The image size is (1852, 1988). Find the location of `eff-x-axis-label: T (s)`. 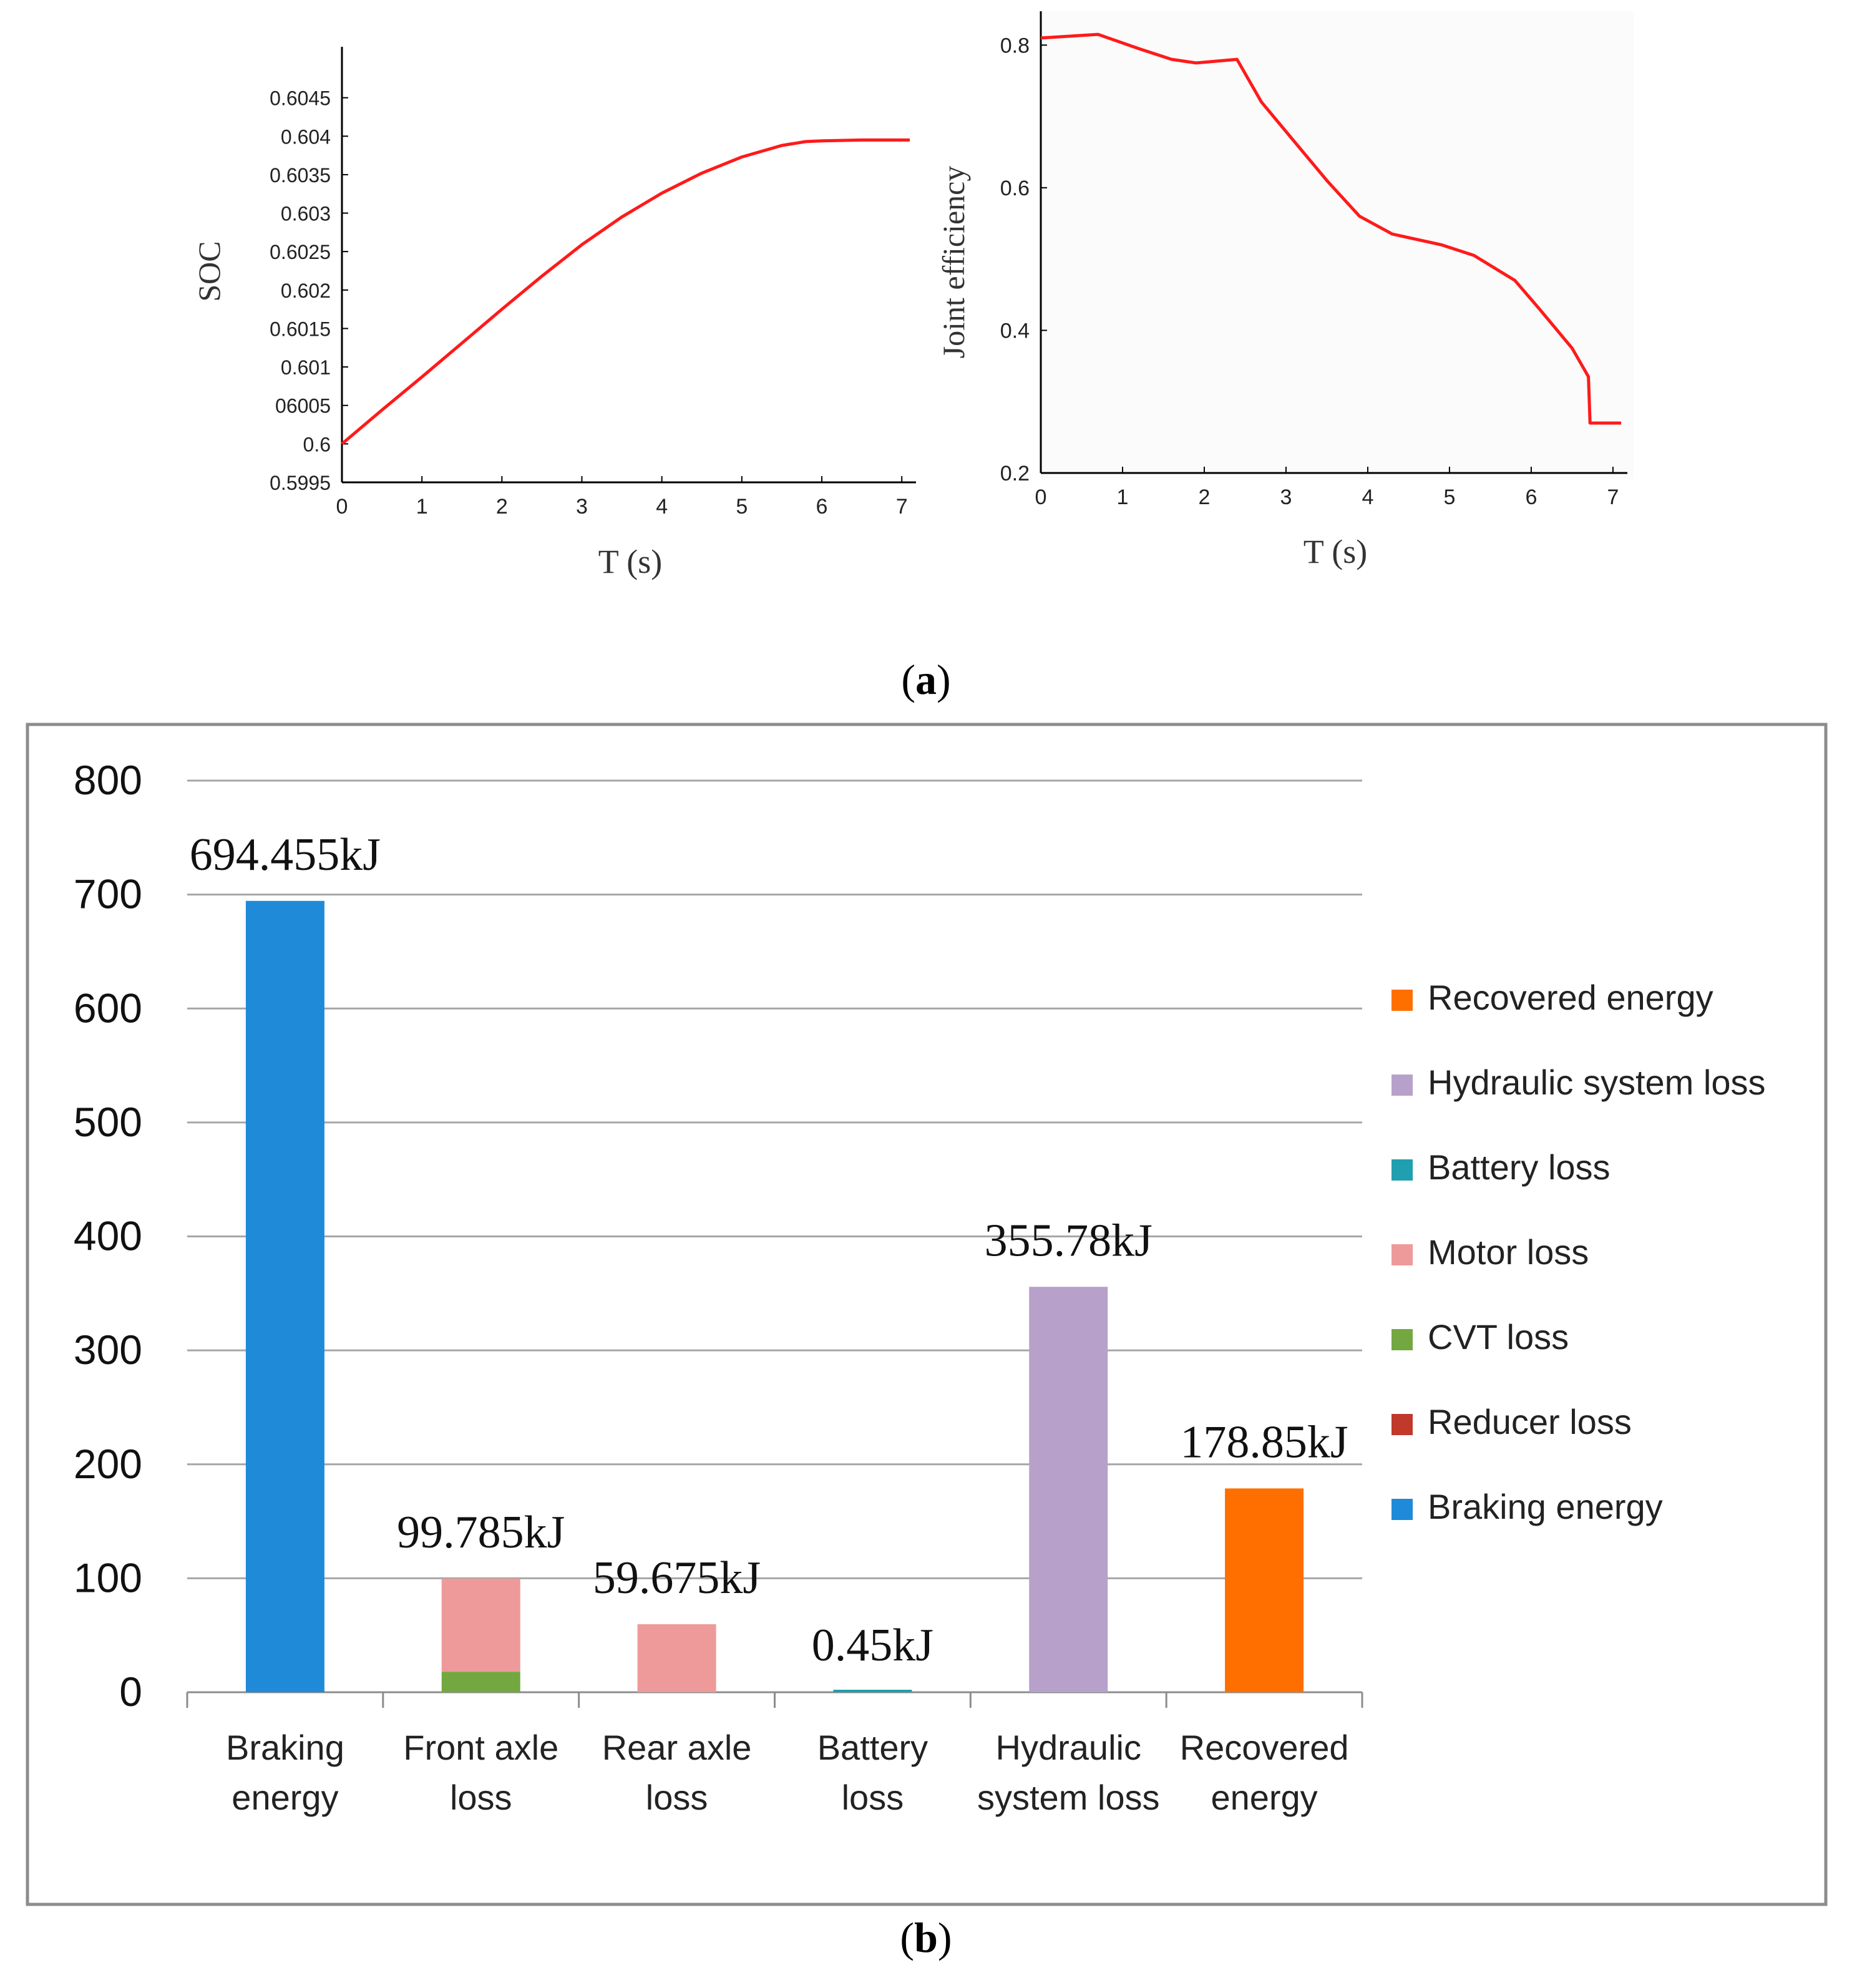

eff-x-axis-label: T (s) is located at coordinates (1336, 551).